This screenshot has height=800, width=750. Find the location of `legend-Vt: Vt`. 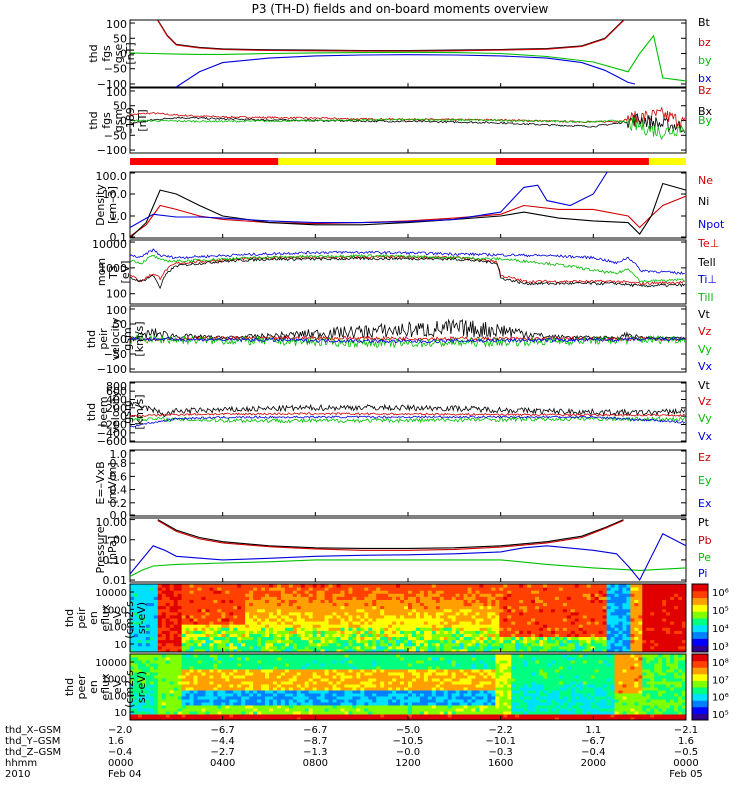

legend-Vt: Vt is located at coordinates (704, 314).